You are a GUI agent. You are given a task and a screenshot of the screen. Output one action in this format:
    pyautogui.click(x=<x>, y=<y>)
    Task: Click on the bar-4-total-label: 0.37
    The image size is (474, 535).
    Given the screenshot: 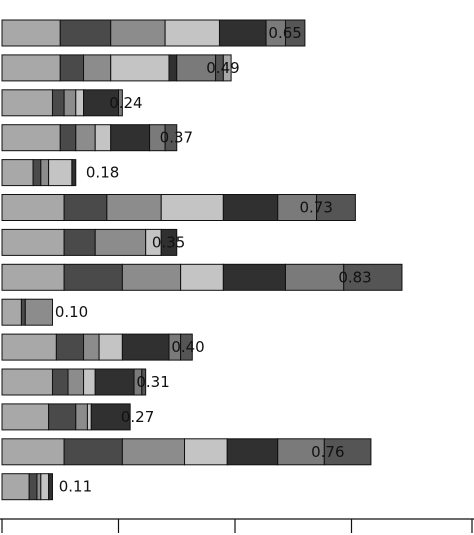 What is the action you would take?
    pyautogui.click(x=176, y=138)
    